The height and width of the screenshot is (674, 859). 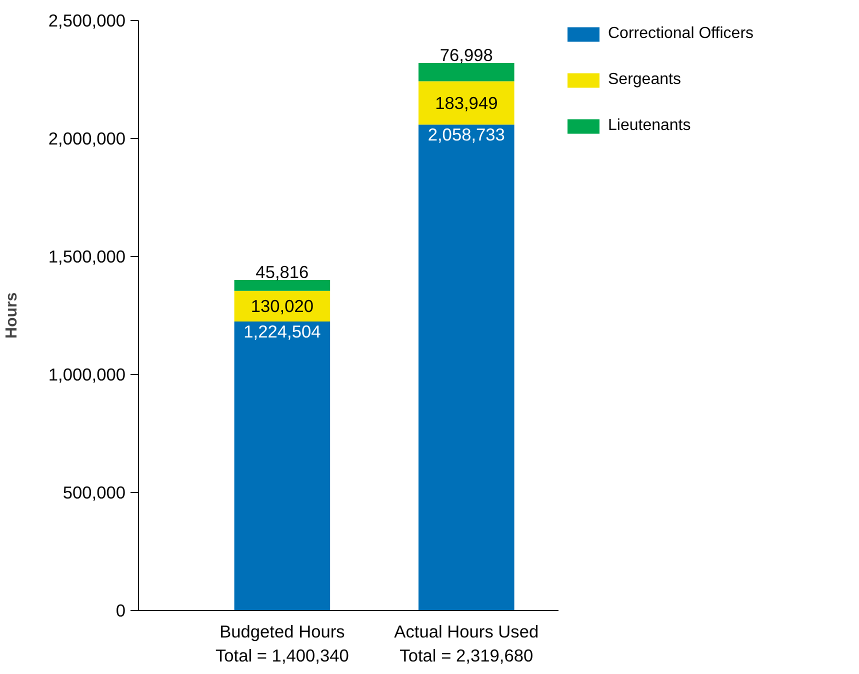 What do you see at coordinates (282, 272) in the screenshot?
I see `data-label: 45,816` at bounding box center [282, 272].